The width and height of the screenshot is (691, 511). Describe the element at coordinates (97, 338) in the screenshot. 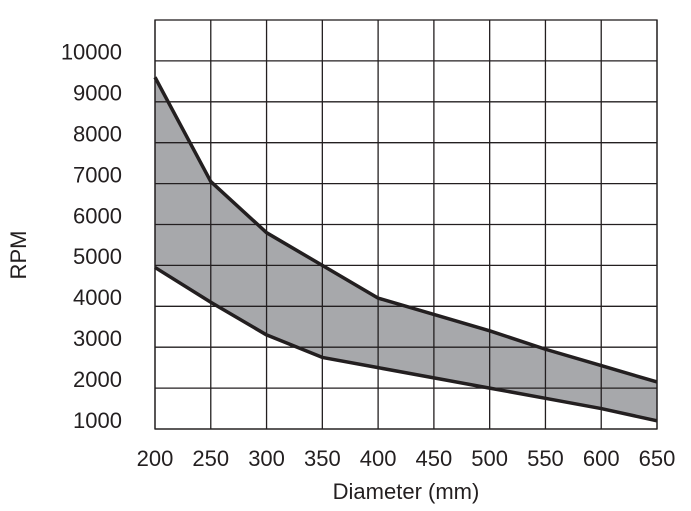

I see `y-tick-label: 3000` at that location.